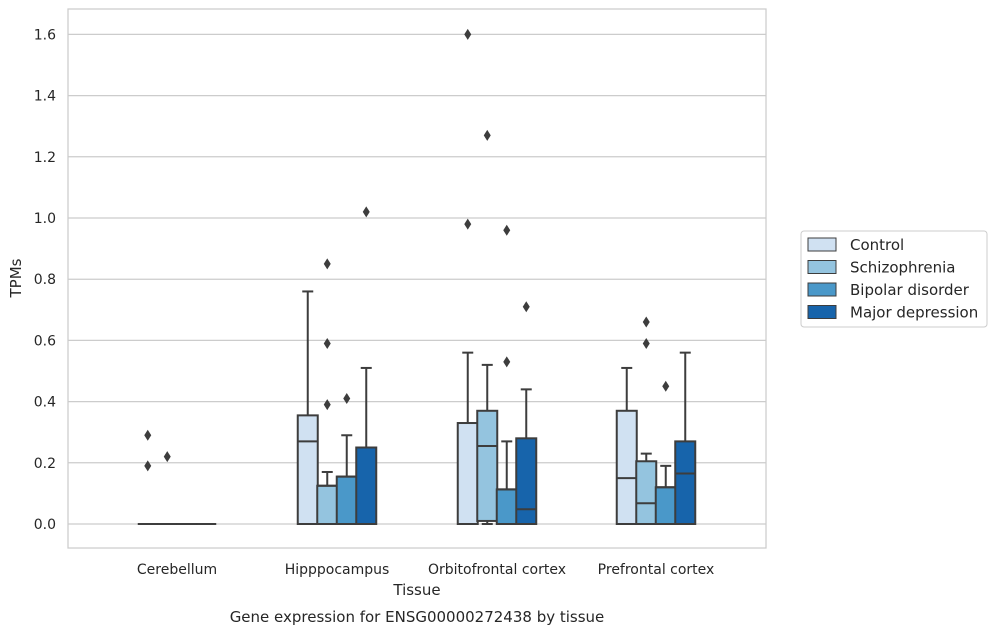  I want to click on y-axis-title: TPMs, so click(16, 278).